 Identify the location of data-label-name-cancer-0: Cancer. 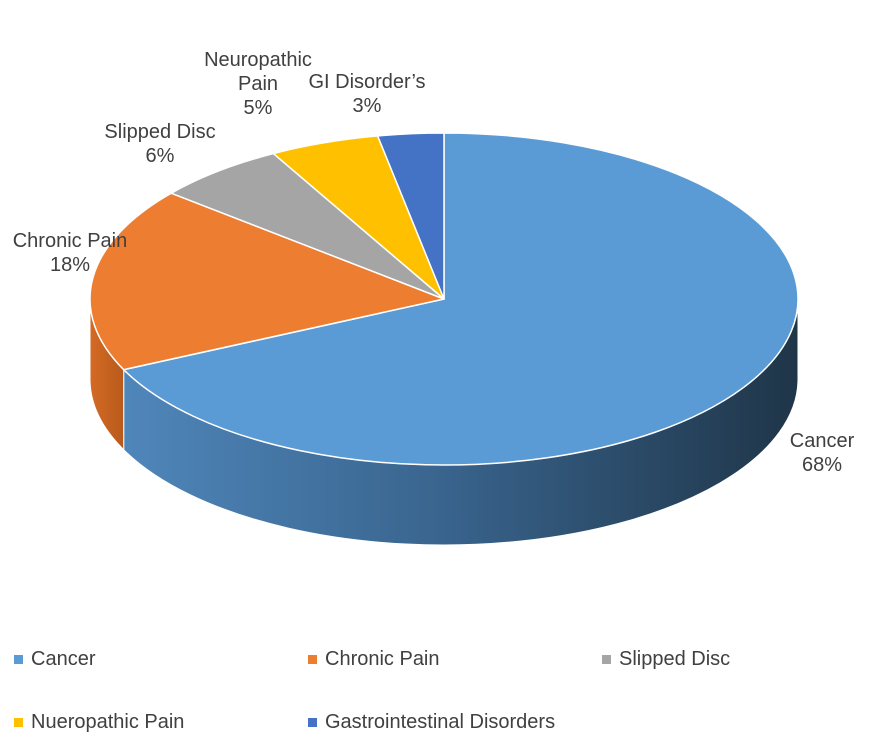
(822, 441).